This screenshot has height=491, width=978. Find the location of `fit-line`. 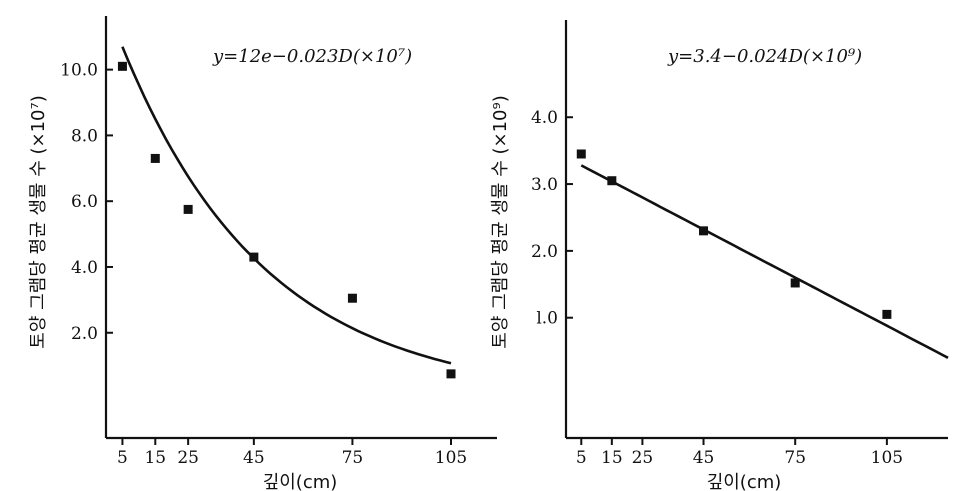

fit-line is located at coordinates (764, 261).